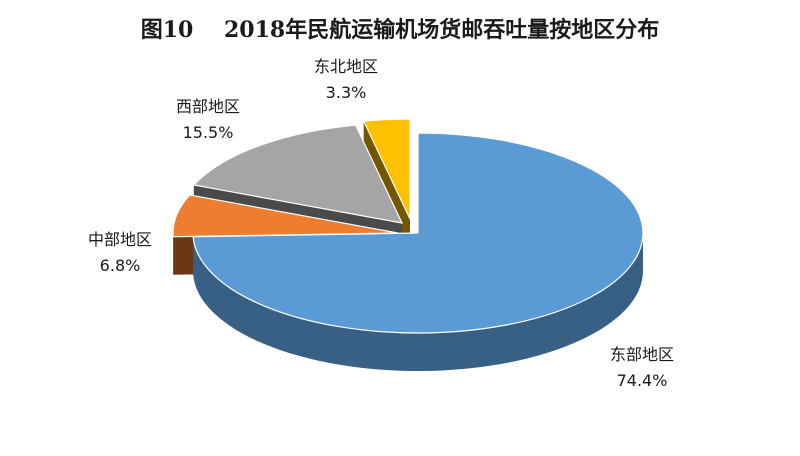  What do you see at coordinates (400, 30) in the screenshot?
I see `chart-title: 图10 2018年民航运输机场货邮吞吐量按地区分布` at bounding box center [400, 30].